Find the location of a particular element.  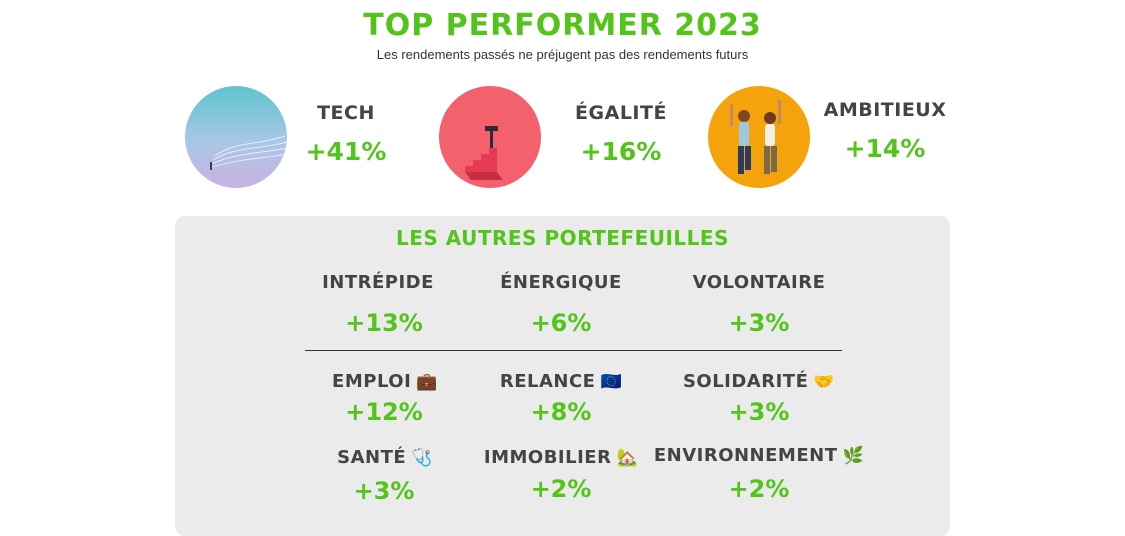

portfolio-pct: +8% is located at coordinates (561, 412).